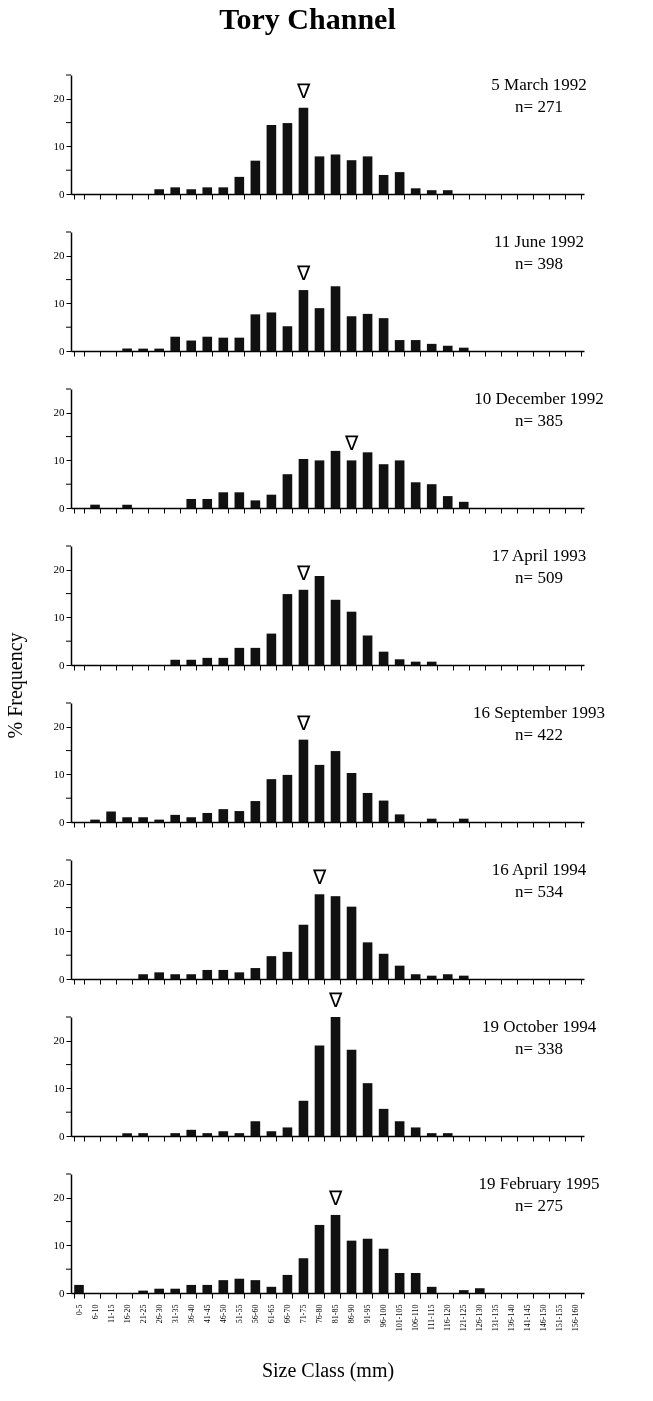 The image size is (653, 1401). Describe the element at coordinates (416, 1317) in the screenshot. I see `x-tick-label: 106-110` at that location.